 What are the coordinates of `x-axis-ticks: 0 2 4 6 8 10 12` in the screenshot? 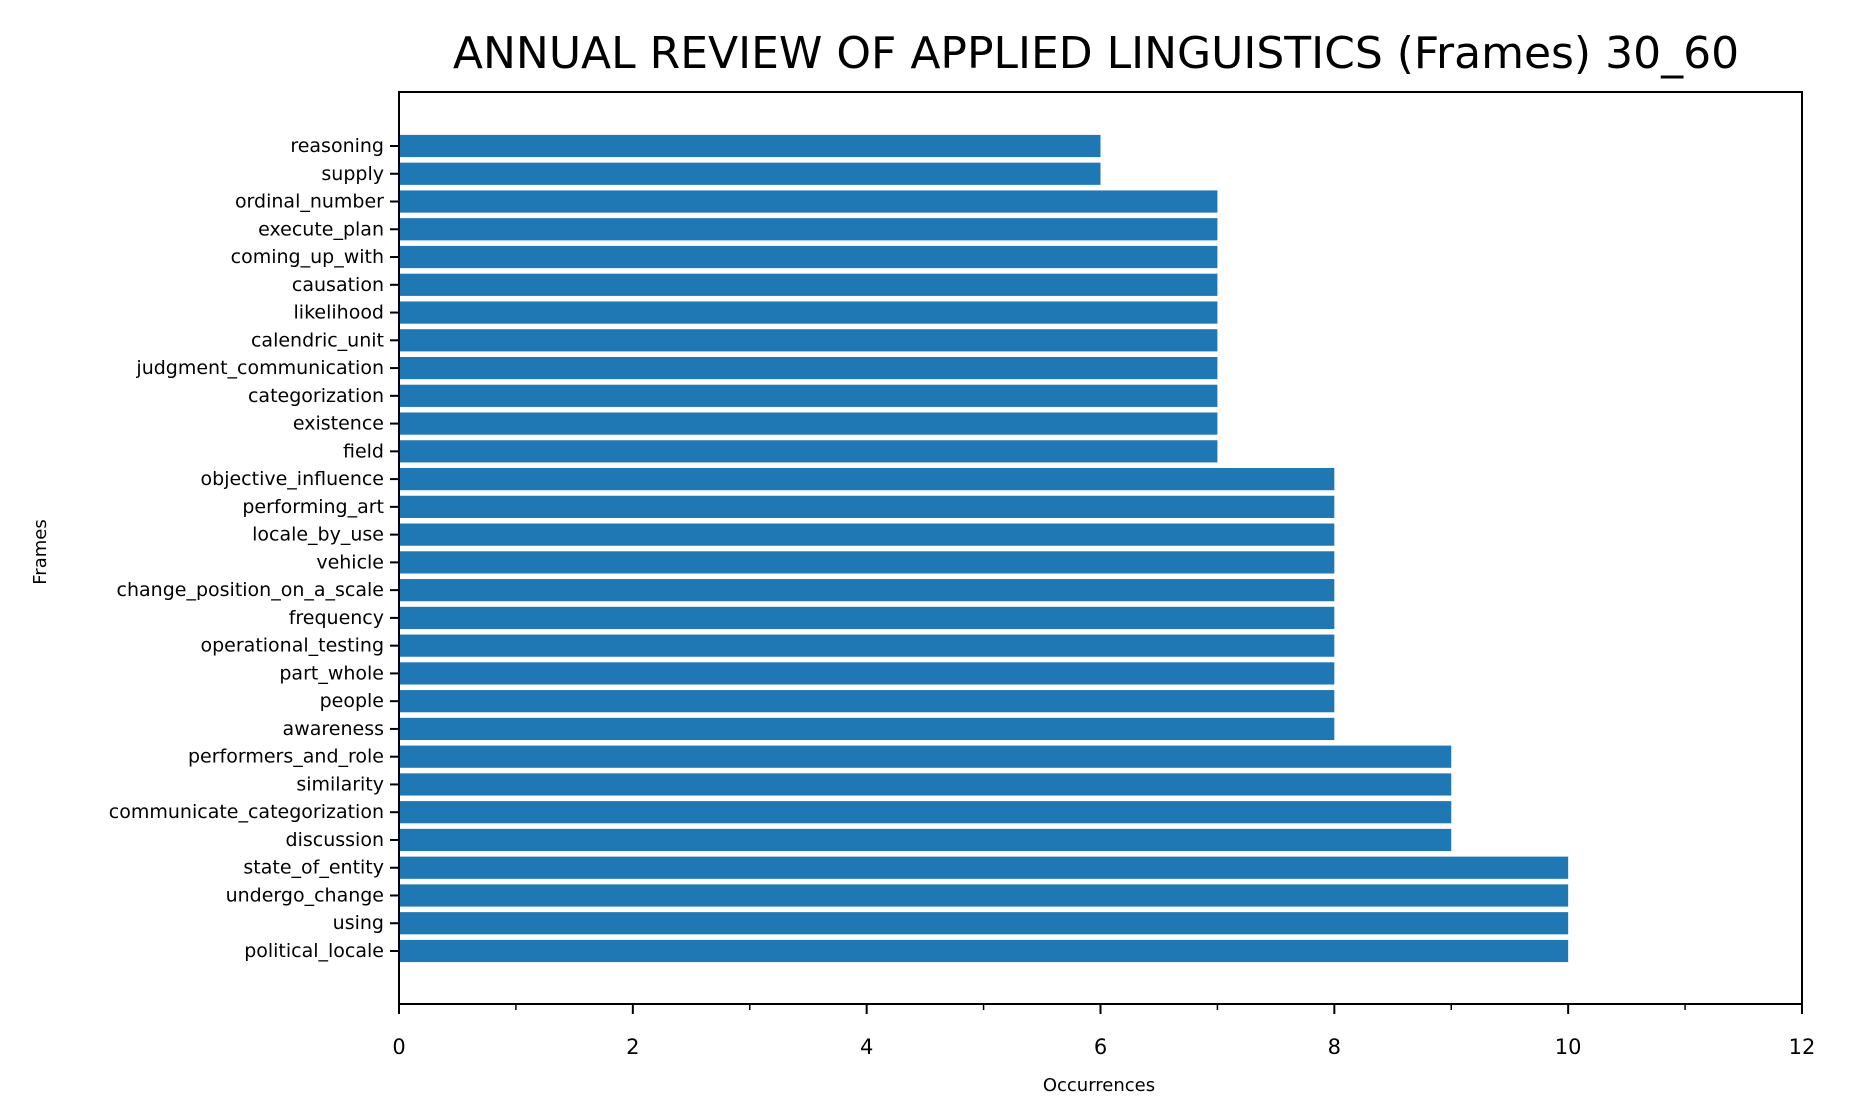 It's located at (1103, 1031).